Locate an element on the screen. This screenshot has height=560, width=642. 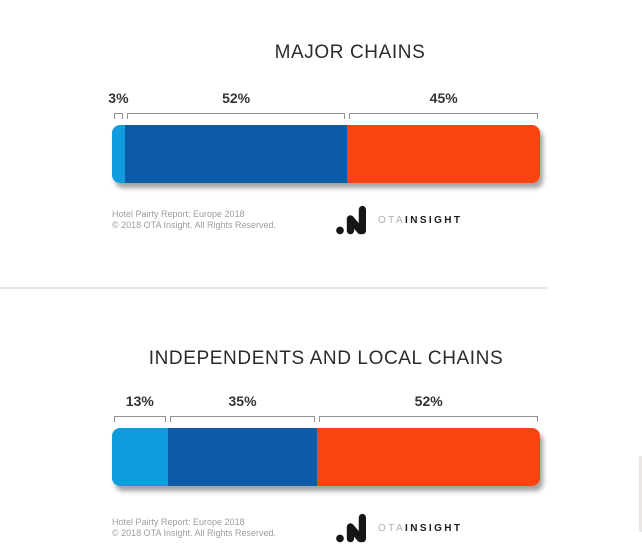
segment-annotation: 45% is located at coordinates (443, 105).